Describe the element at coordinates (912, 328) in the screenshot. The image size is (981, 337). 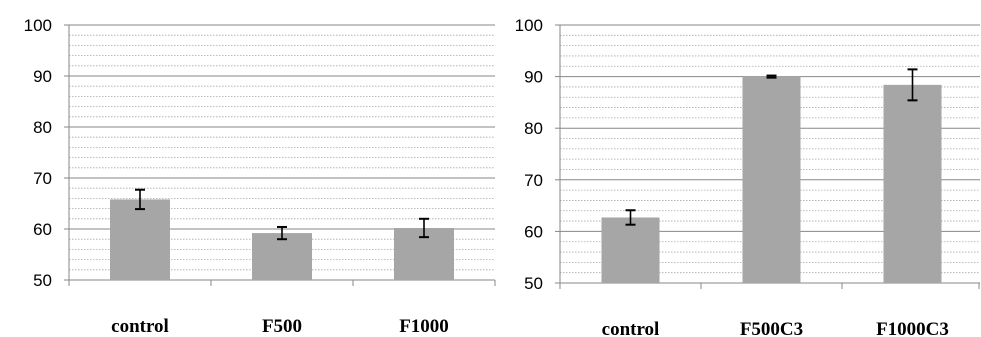
I see `x-category-label: F1000C3` at that location.